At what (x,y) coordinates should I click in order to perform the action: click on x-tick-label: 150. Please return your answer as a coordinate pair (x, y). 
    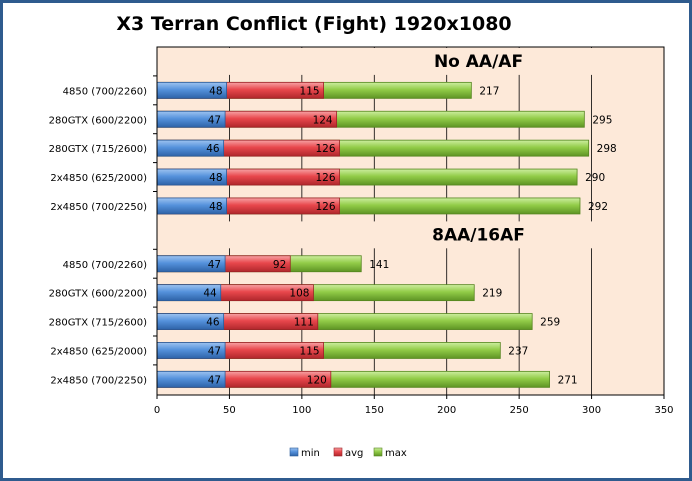
    Looking at the image, I should click on (374, 410).